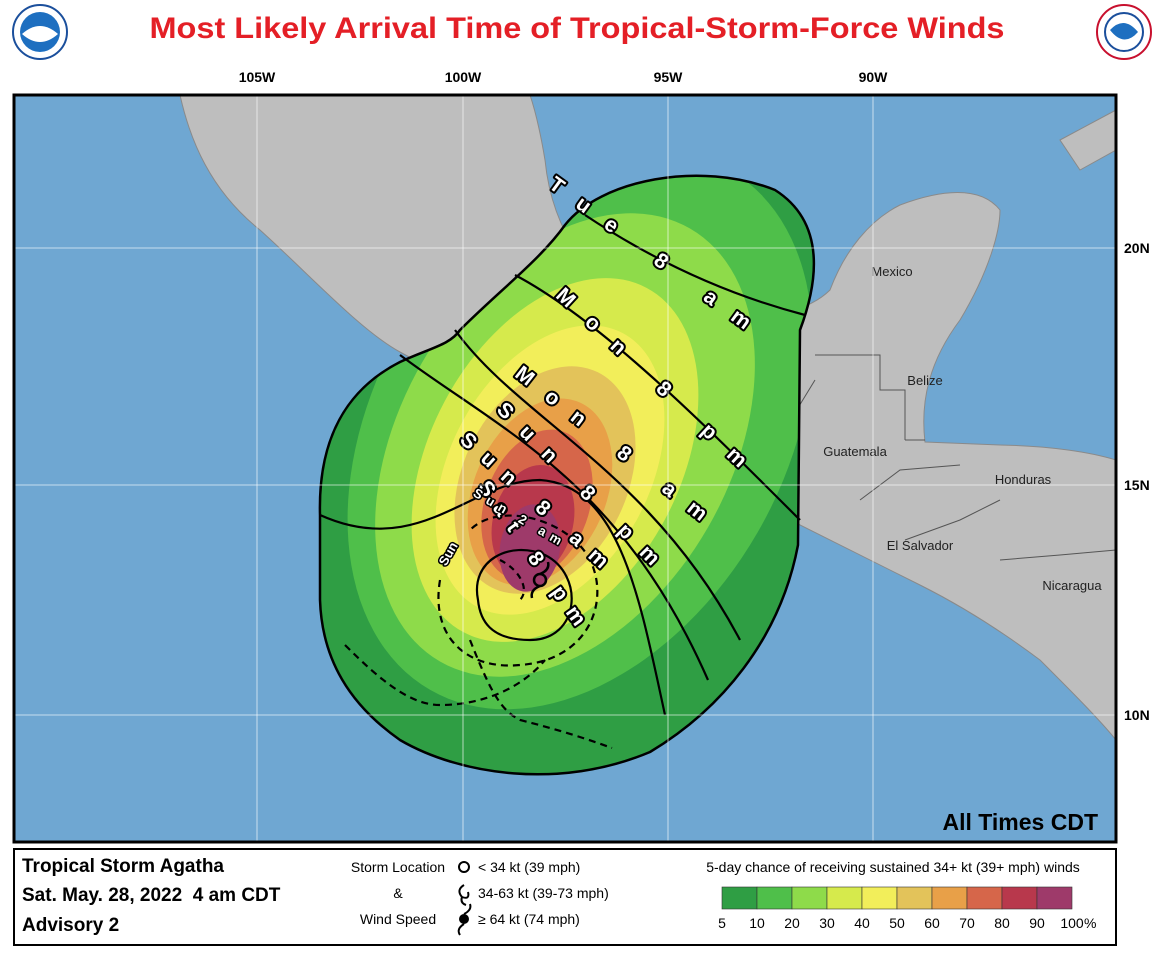  I want to click on location-item: < 34 kt (39 mph), so click(529, 867).